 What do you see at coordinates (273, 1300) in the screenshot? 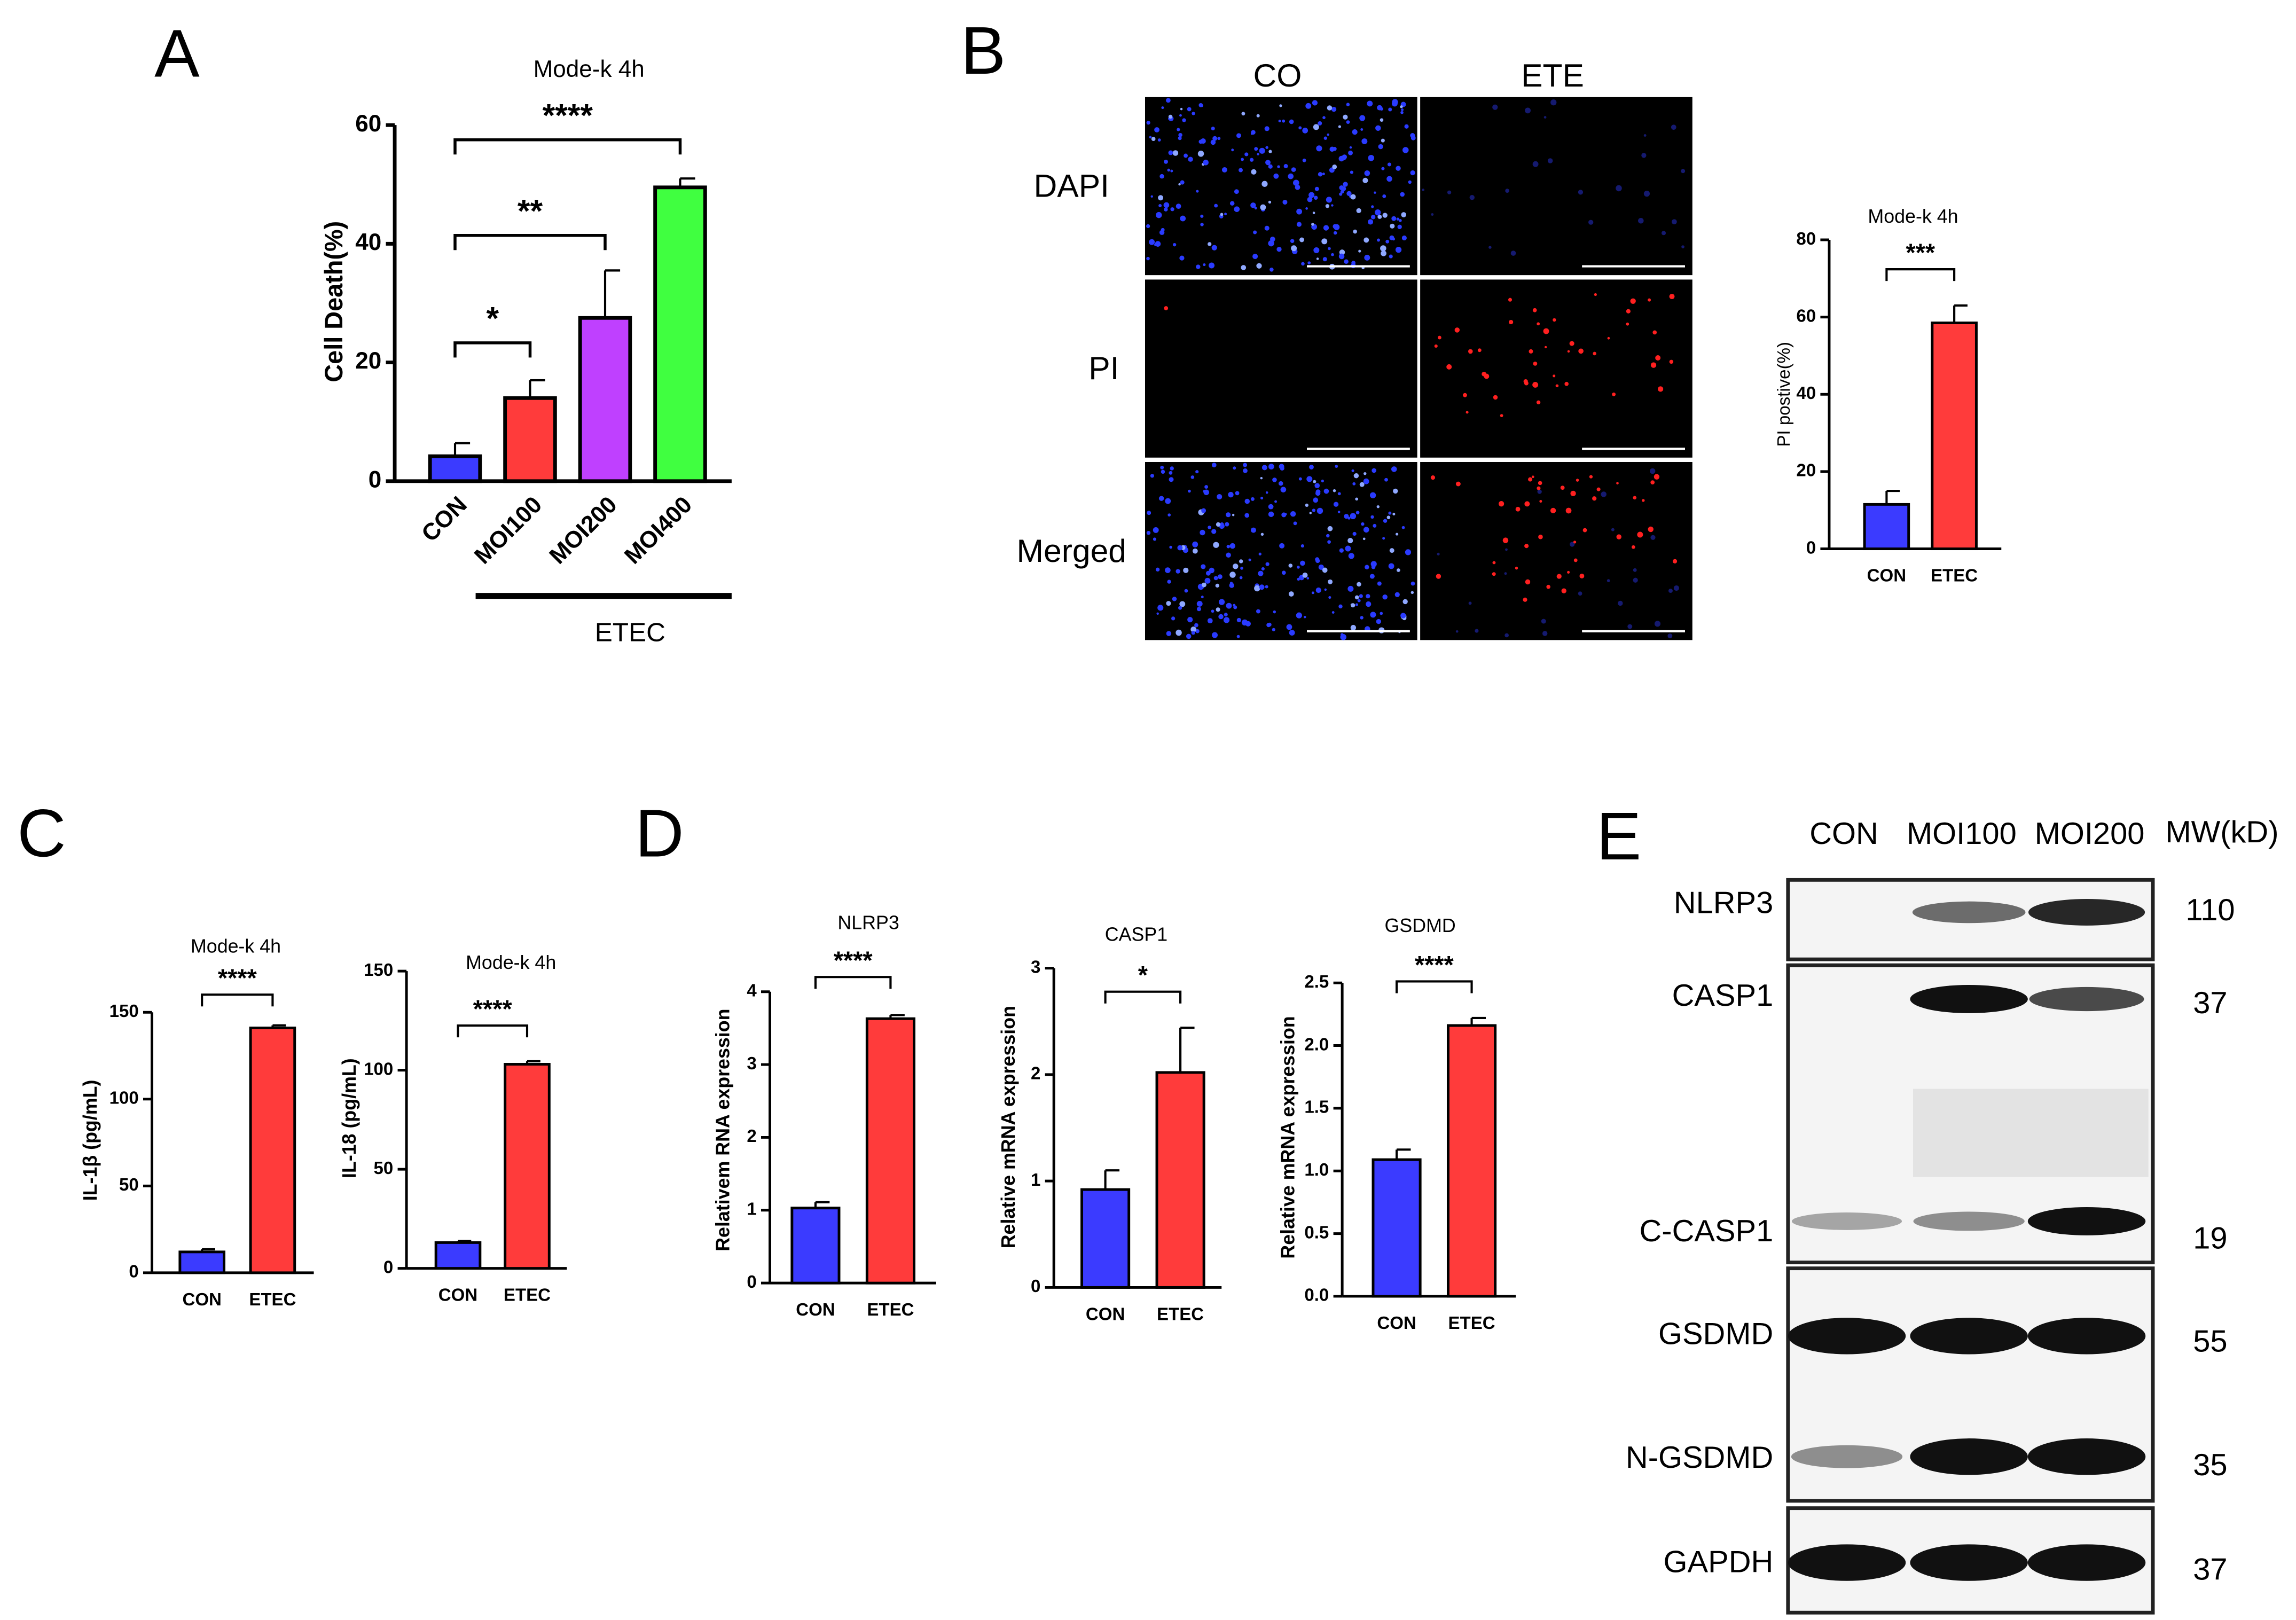
I see `x-tick-label: ETEC` at bounding box center [273, 1300].